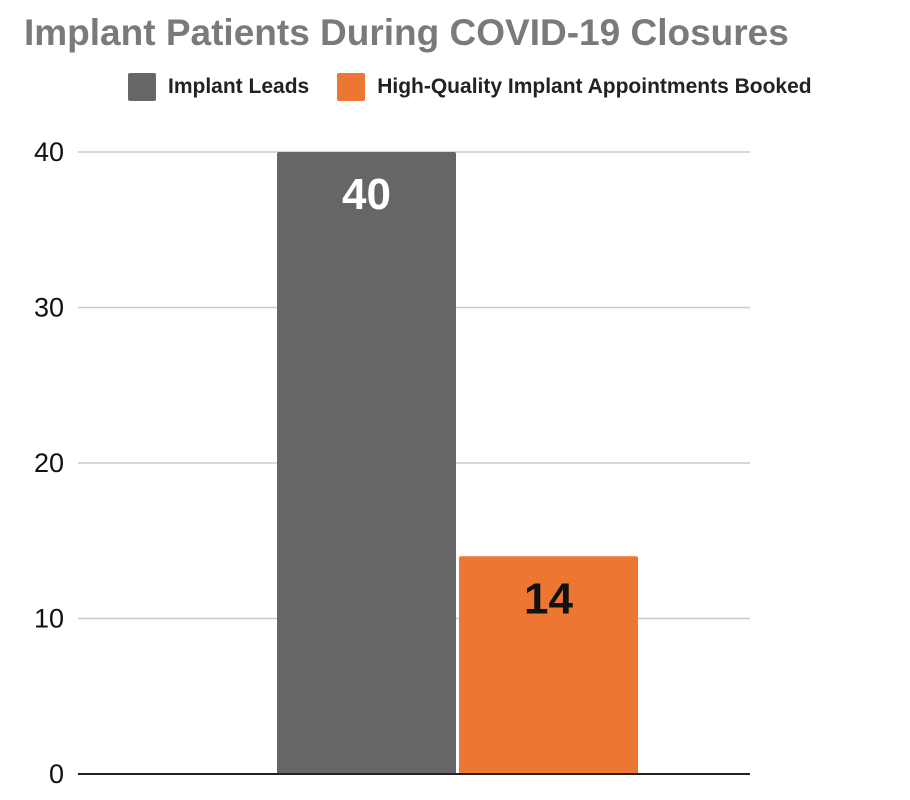 The image size is (910, 800). I want to click on y-tick-label-40: 40, so click(49, 152).